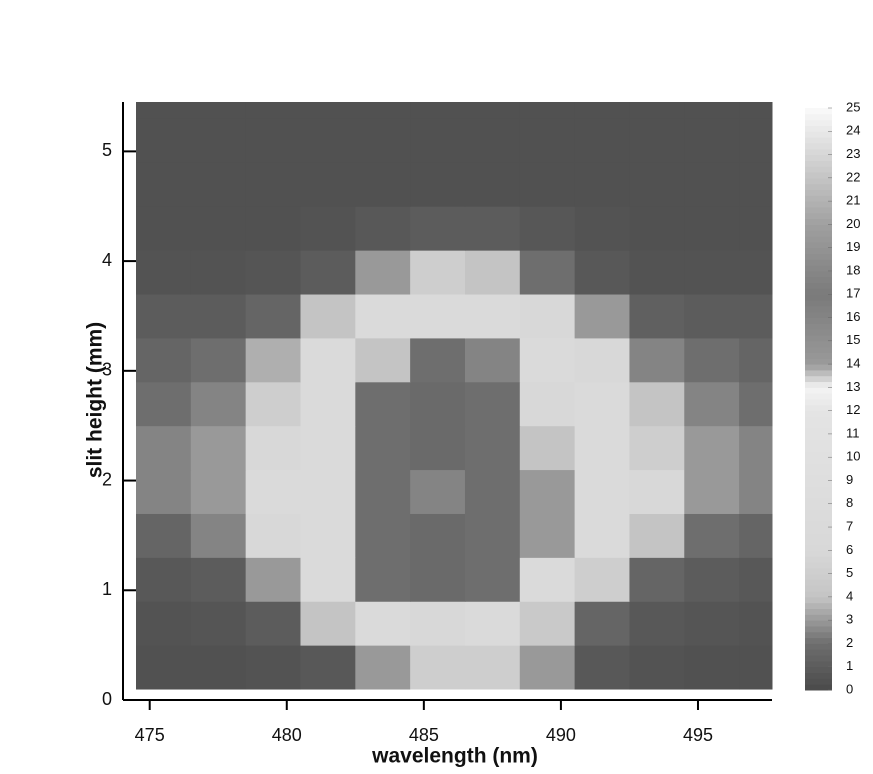 Image resolution: width=873 pixels, height=774 pixels. What do you see at coordinates (853, 363) in the screenshot?
I see `colorbar-tick-label: 14` at bounding box center [853, 363].